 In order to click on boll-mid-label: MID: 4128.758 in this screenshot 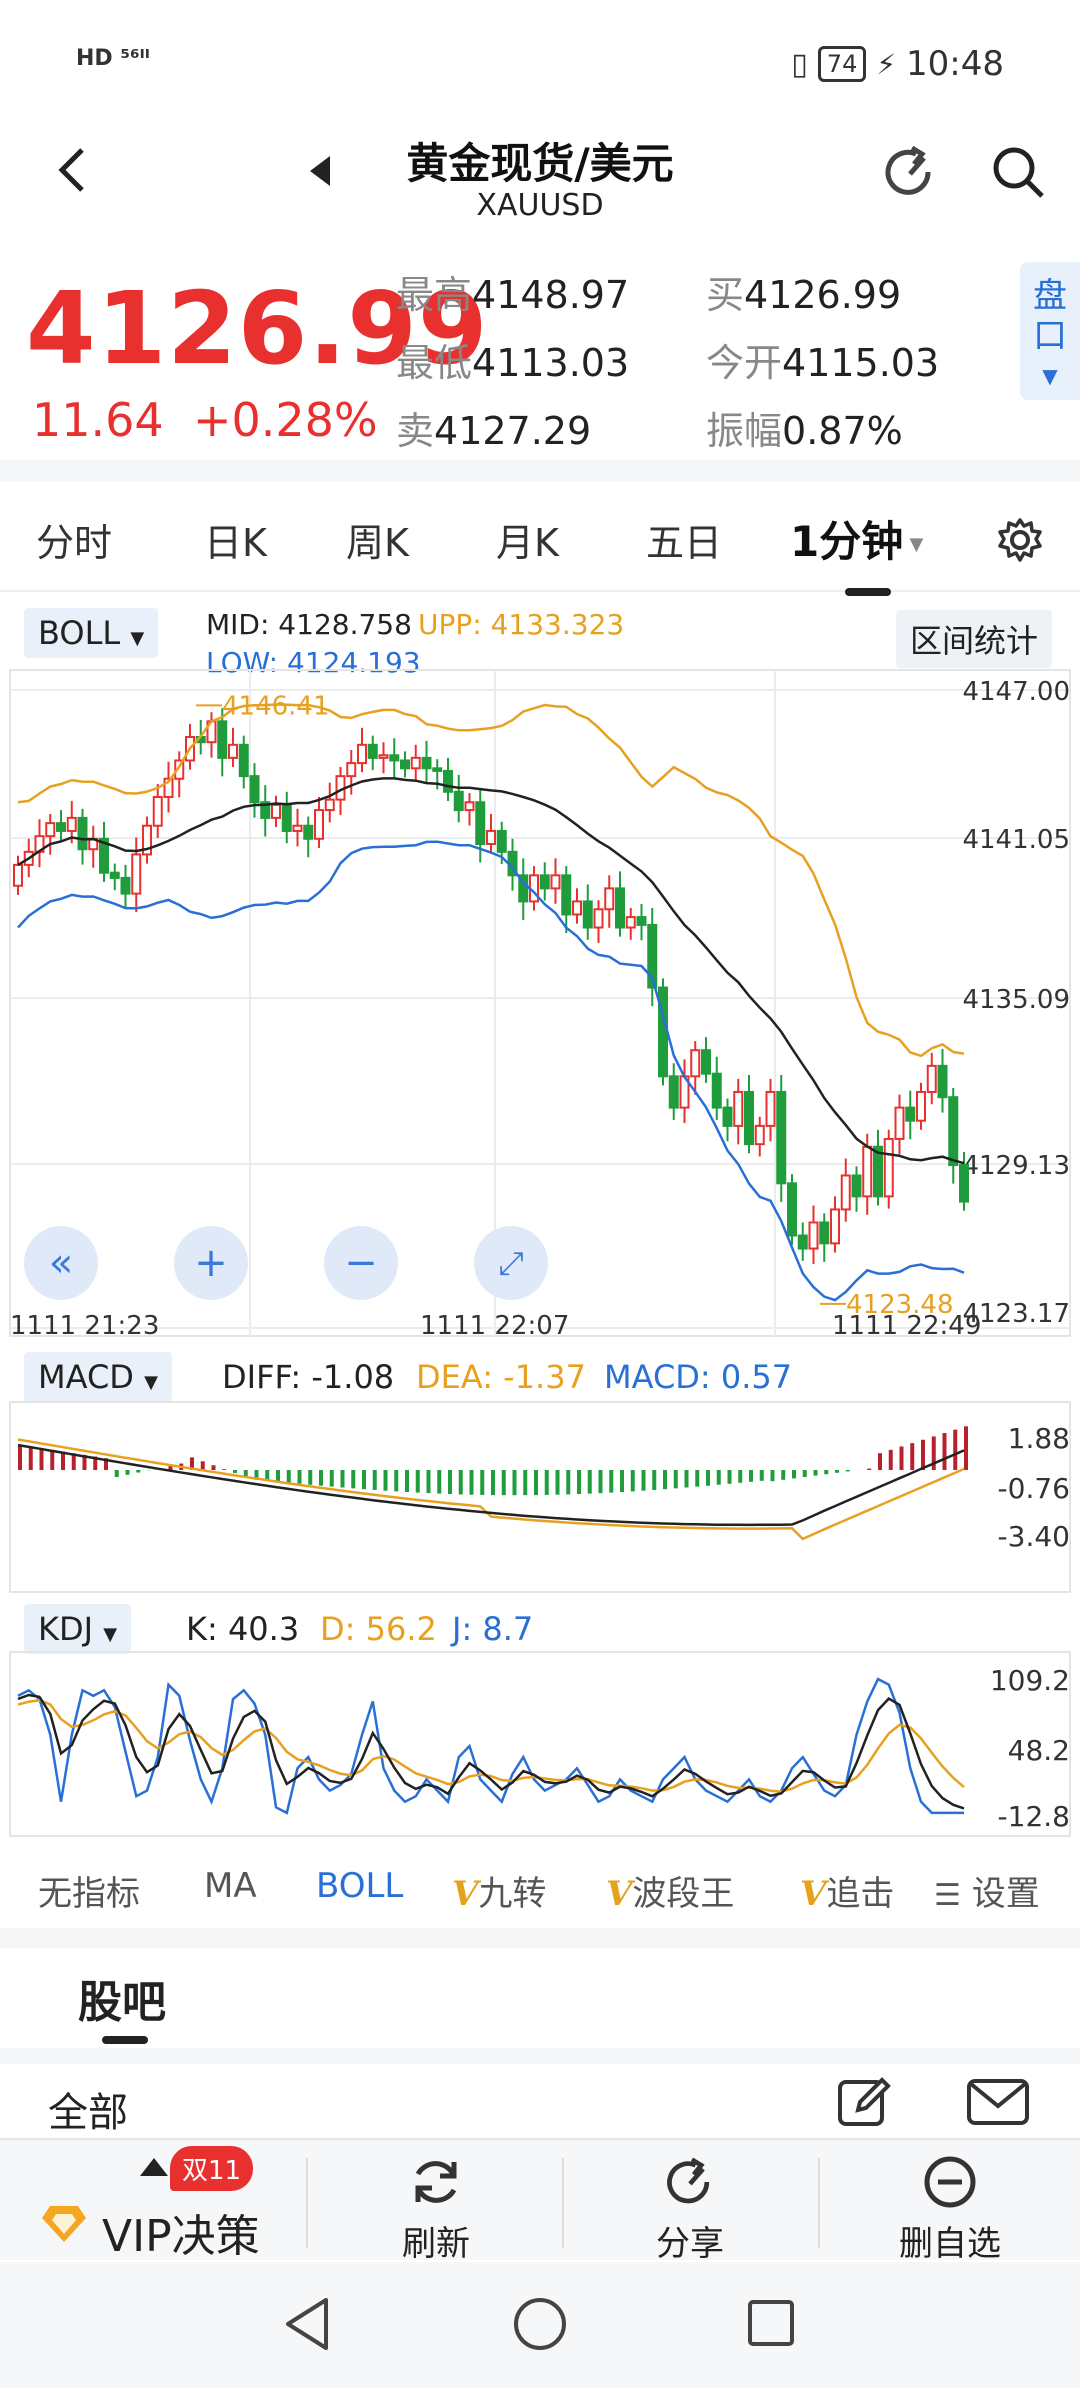, I will do `click(309, 624)`.